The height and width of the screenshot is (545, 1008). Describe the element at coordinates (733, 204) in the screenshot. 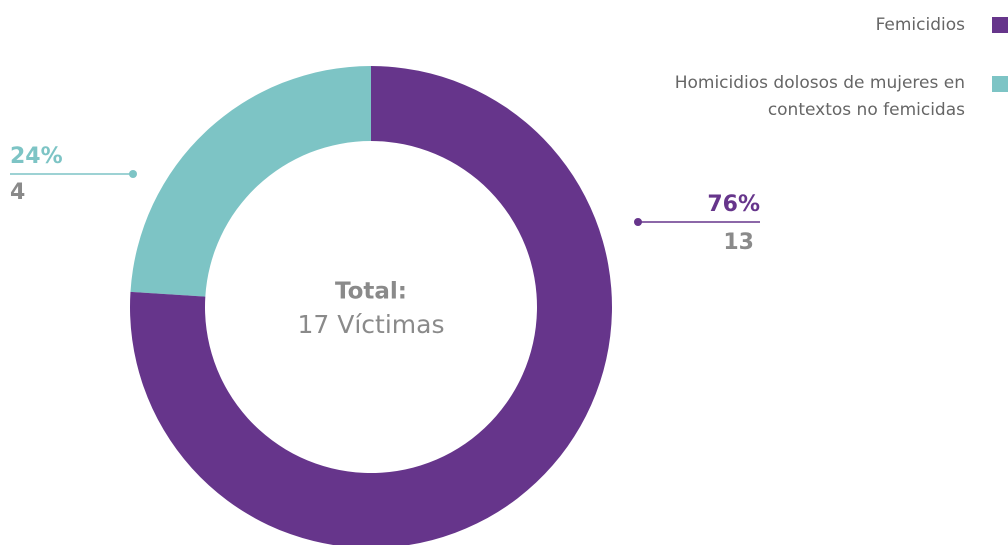

I see `percent-label: 76%` at that location.